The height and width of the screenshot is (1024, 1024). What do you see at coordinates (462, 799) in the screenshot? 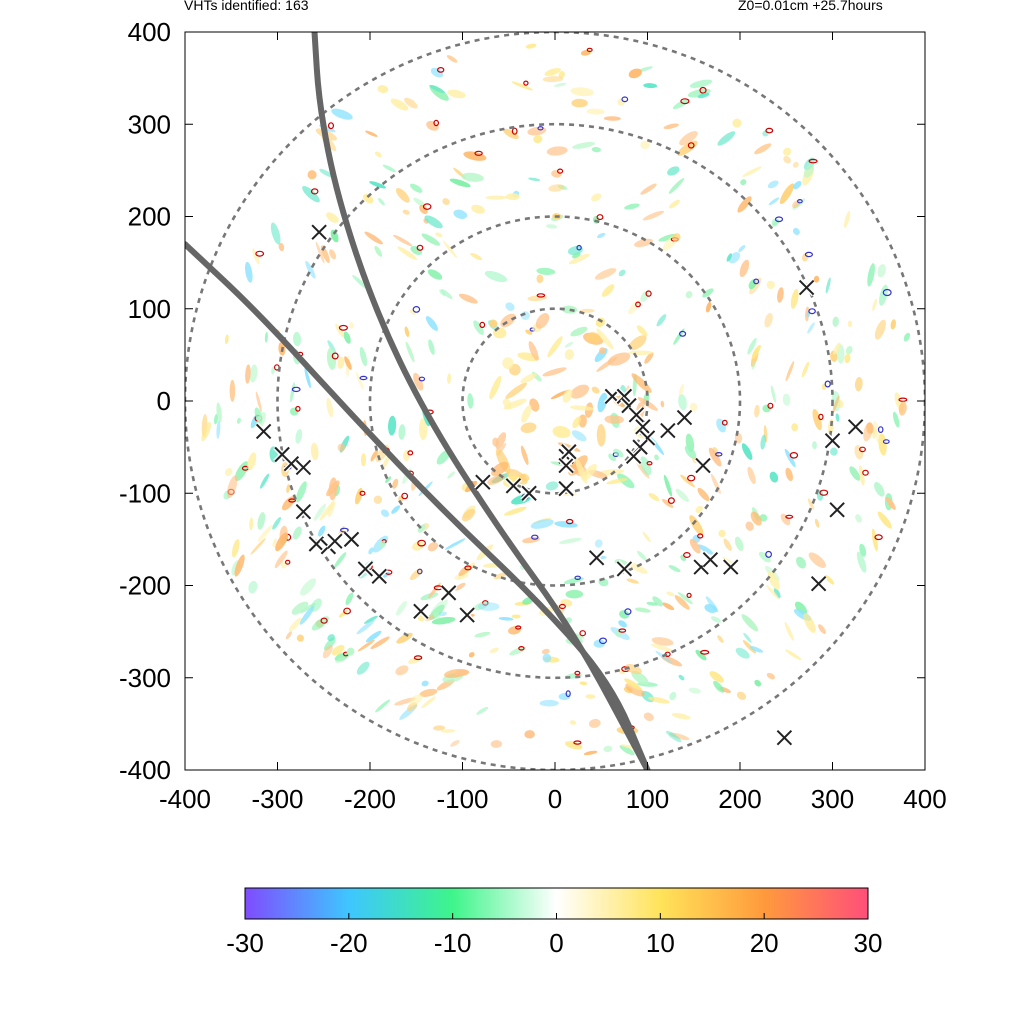
I see `x-tick-label: -100` at bounding box center [462, 799].